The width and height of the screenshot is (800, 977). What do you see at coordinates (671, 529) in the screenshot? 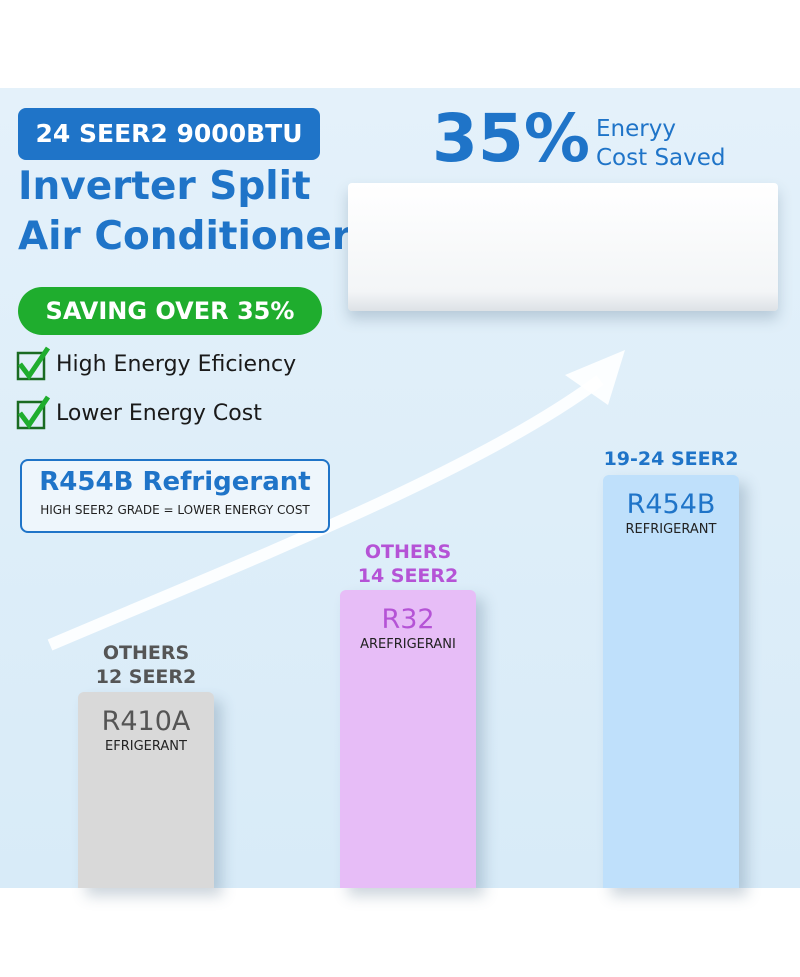
I see `bar-sub: REFRIGERANT` at bounding box center [671, 529].